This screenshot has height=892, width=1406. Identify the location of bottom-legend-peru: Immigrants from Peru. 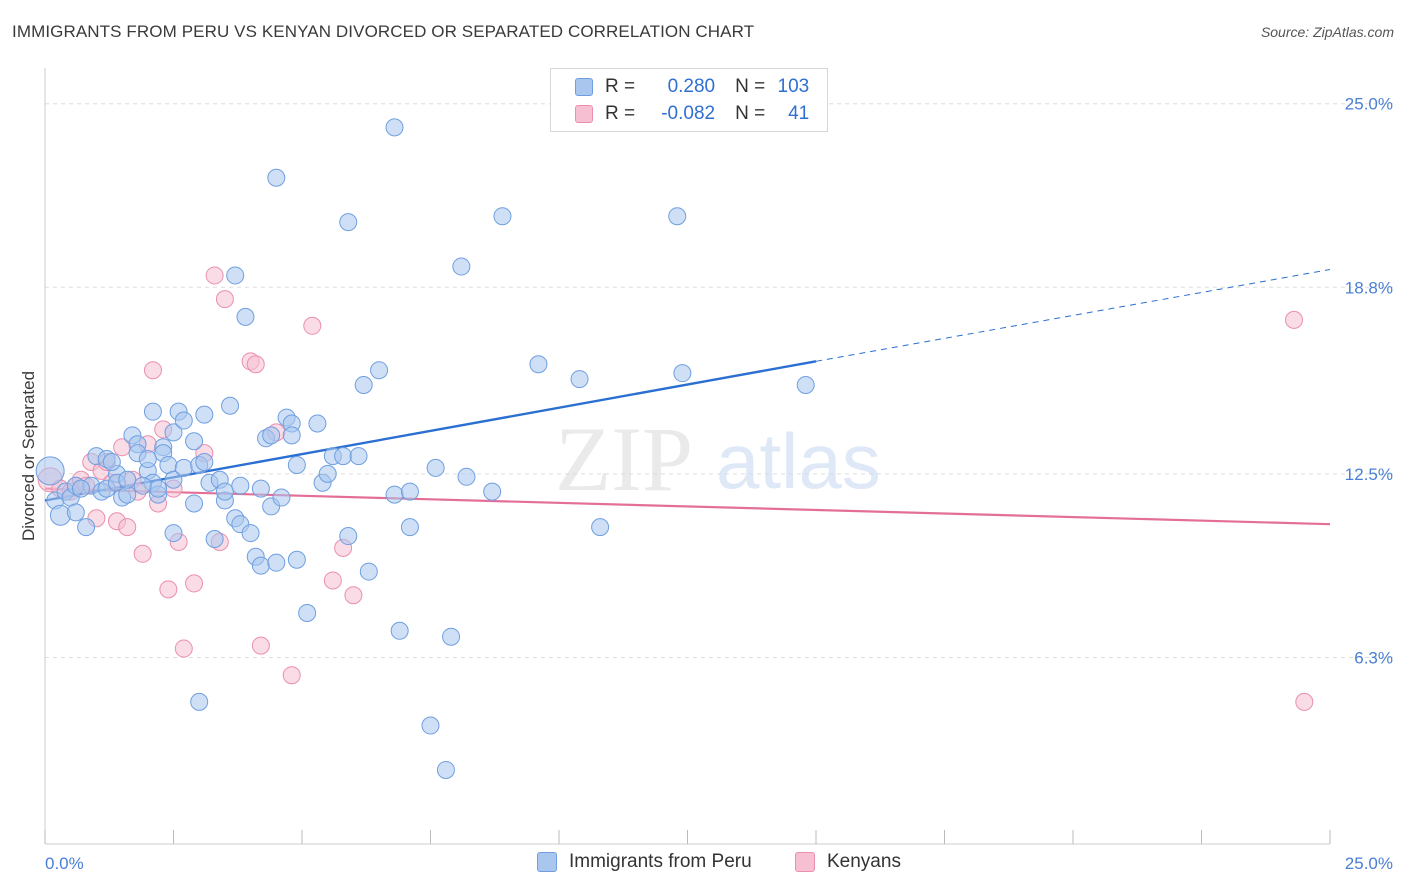
(644, 862).